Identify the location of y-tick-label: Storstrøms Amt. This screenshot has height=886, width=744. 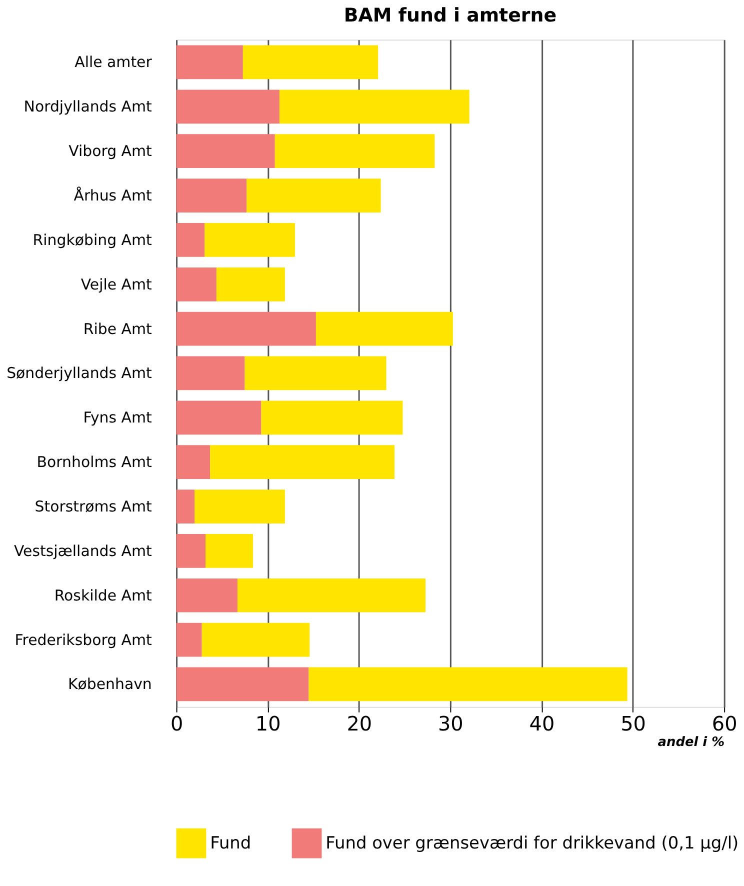
(93, 507).